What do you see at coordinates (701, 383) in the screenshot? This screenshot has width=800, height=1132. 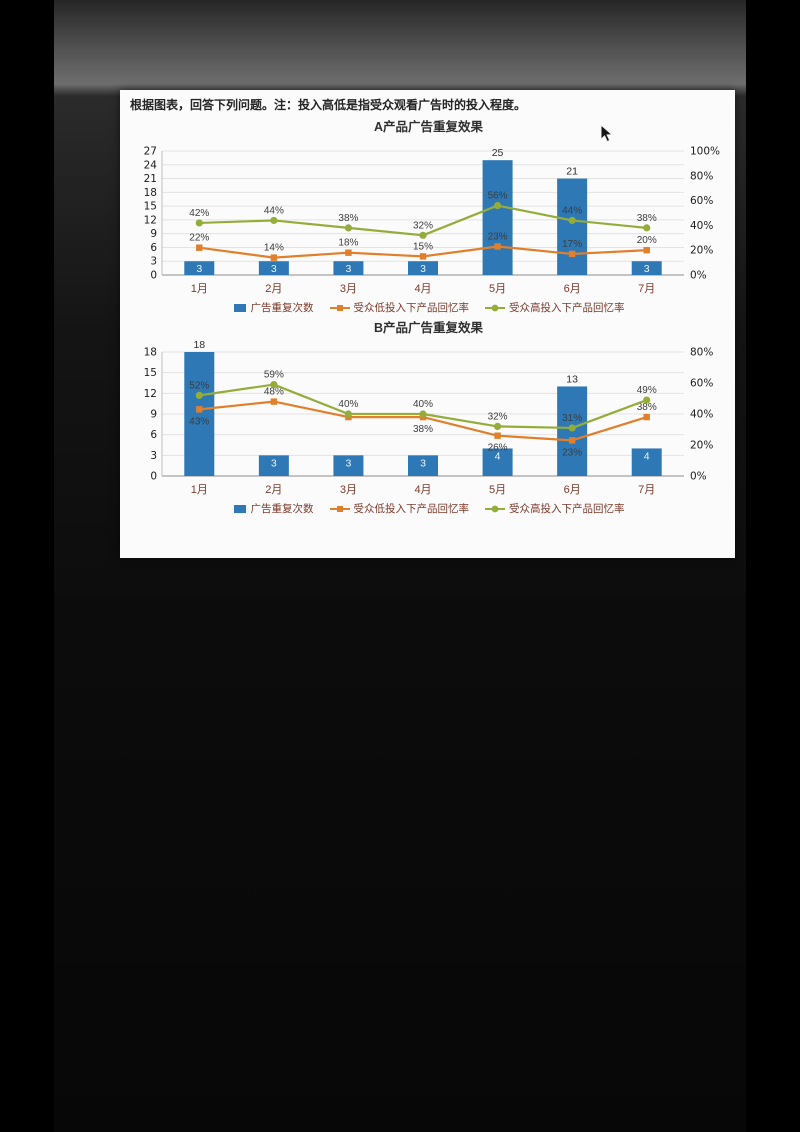 I see `right-axis-tick-label: 60%` at bounding box center [701, 383].